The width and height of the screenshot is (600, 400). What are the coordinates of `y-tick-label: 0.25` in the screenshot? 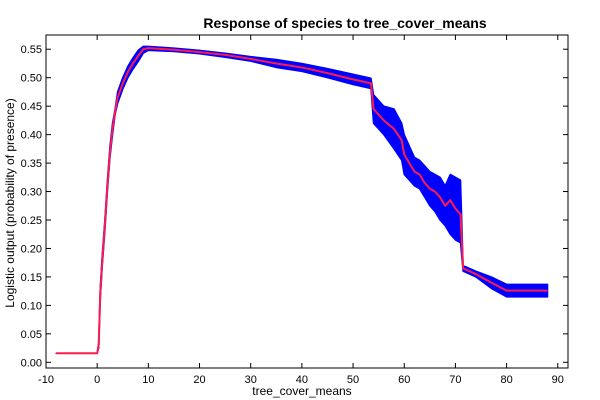 It's located at (31, 221).